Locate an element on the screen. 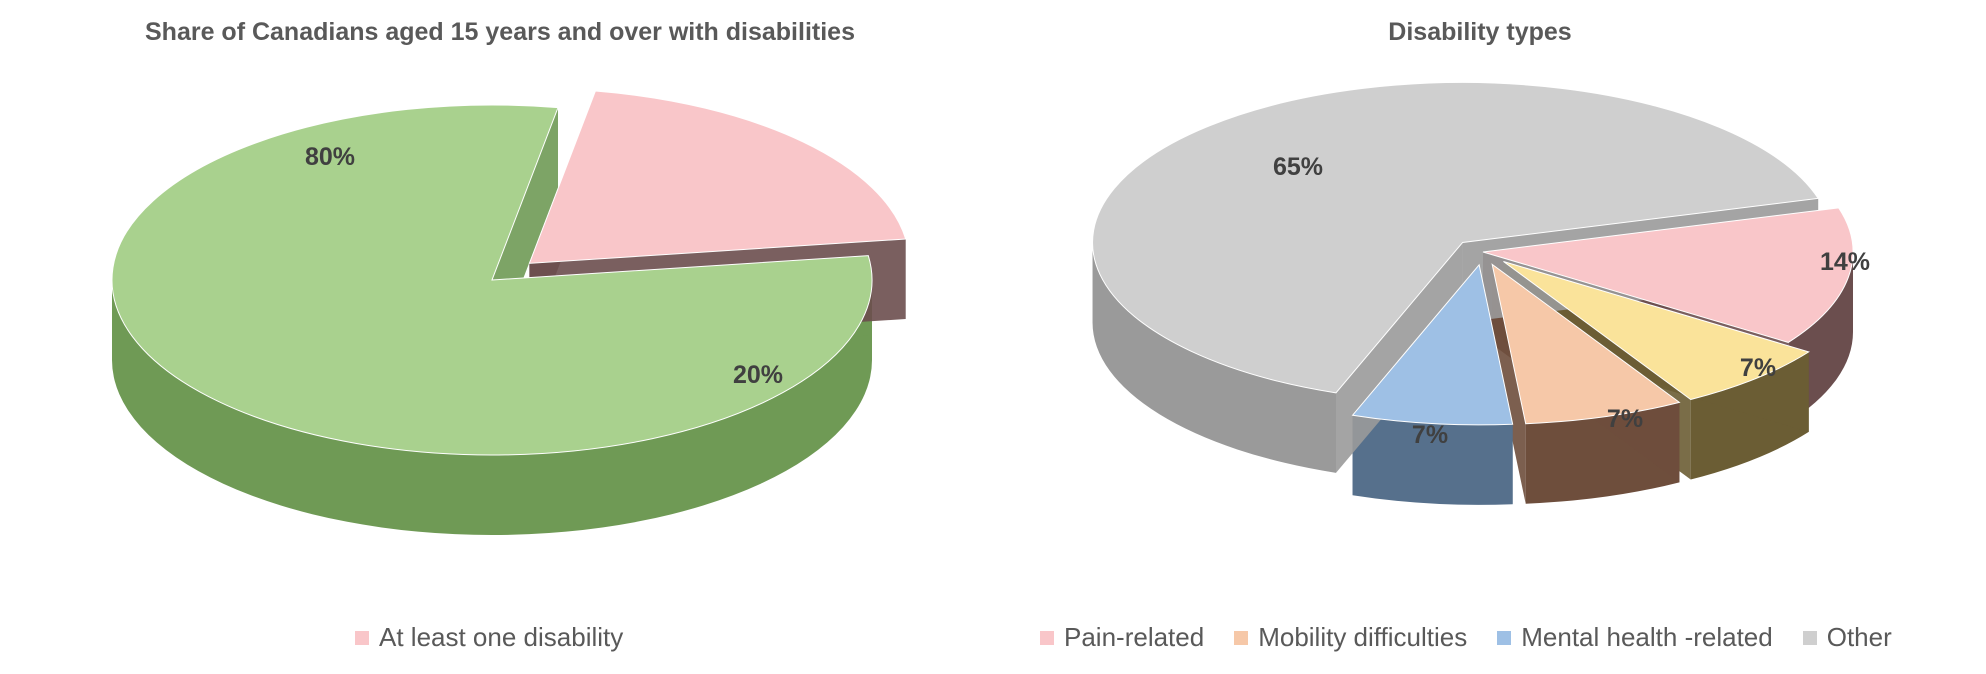 This screenshot has height=674, width=1986. legend-item-pain: Pain-related is located at coordinates (1122, 637).